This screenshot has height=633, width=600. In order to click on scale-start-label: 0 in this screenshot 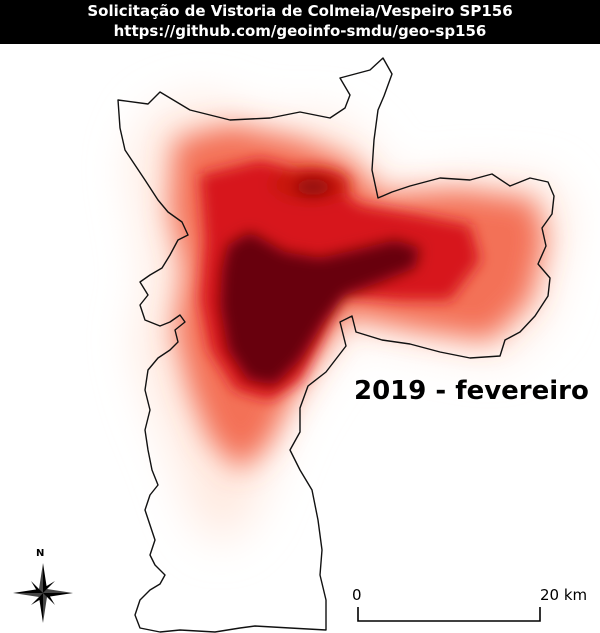, I will do `click(357, 595)`.